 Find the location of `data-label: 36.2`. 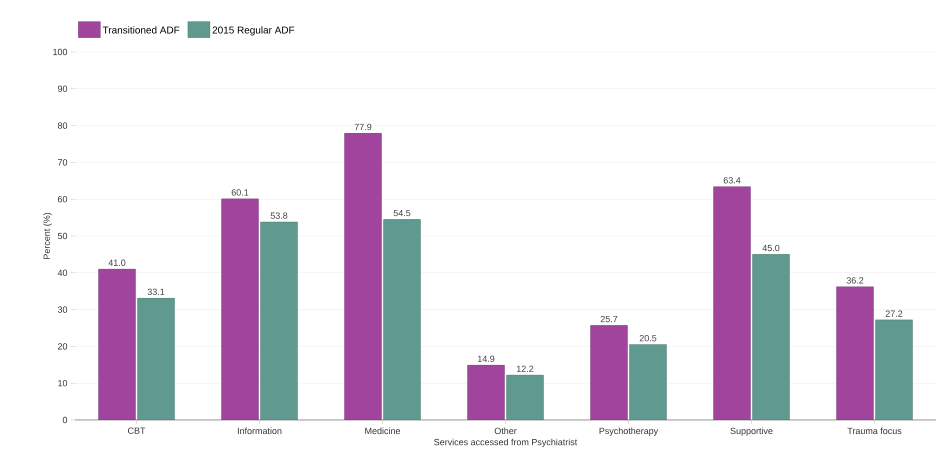

data-label: 36.2 is located at coordinates (855, 280).